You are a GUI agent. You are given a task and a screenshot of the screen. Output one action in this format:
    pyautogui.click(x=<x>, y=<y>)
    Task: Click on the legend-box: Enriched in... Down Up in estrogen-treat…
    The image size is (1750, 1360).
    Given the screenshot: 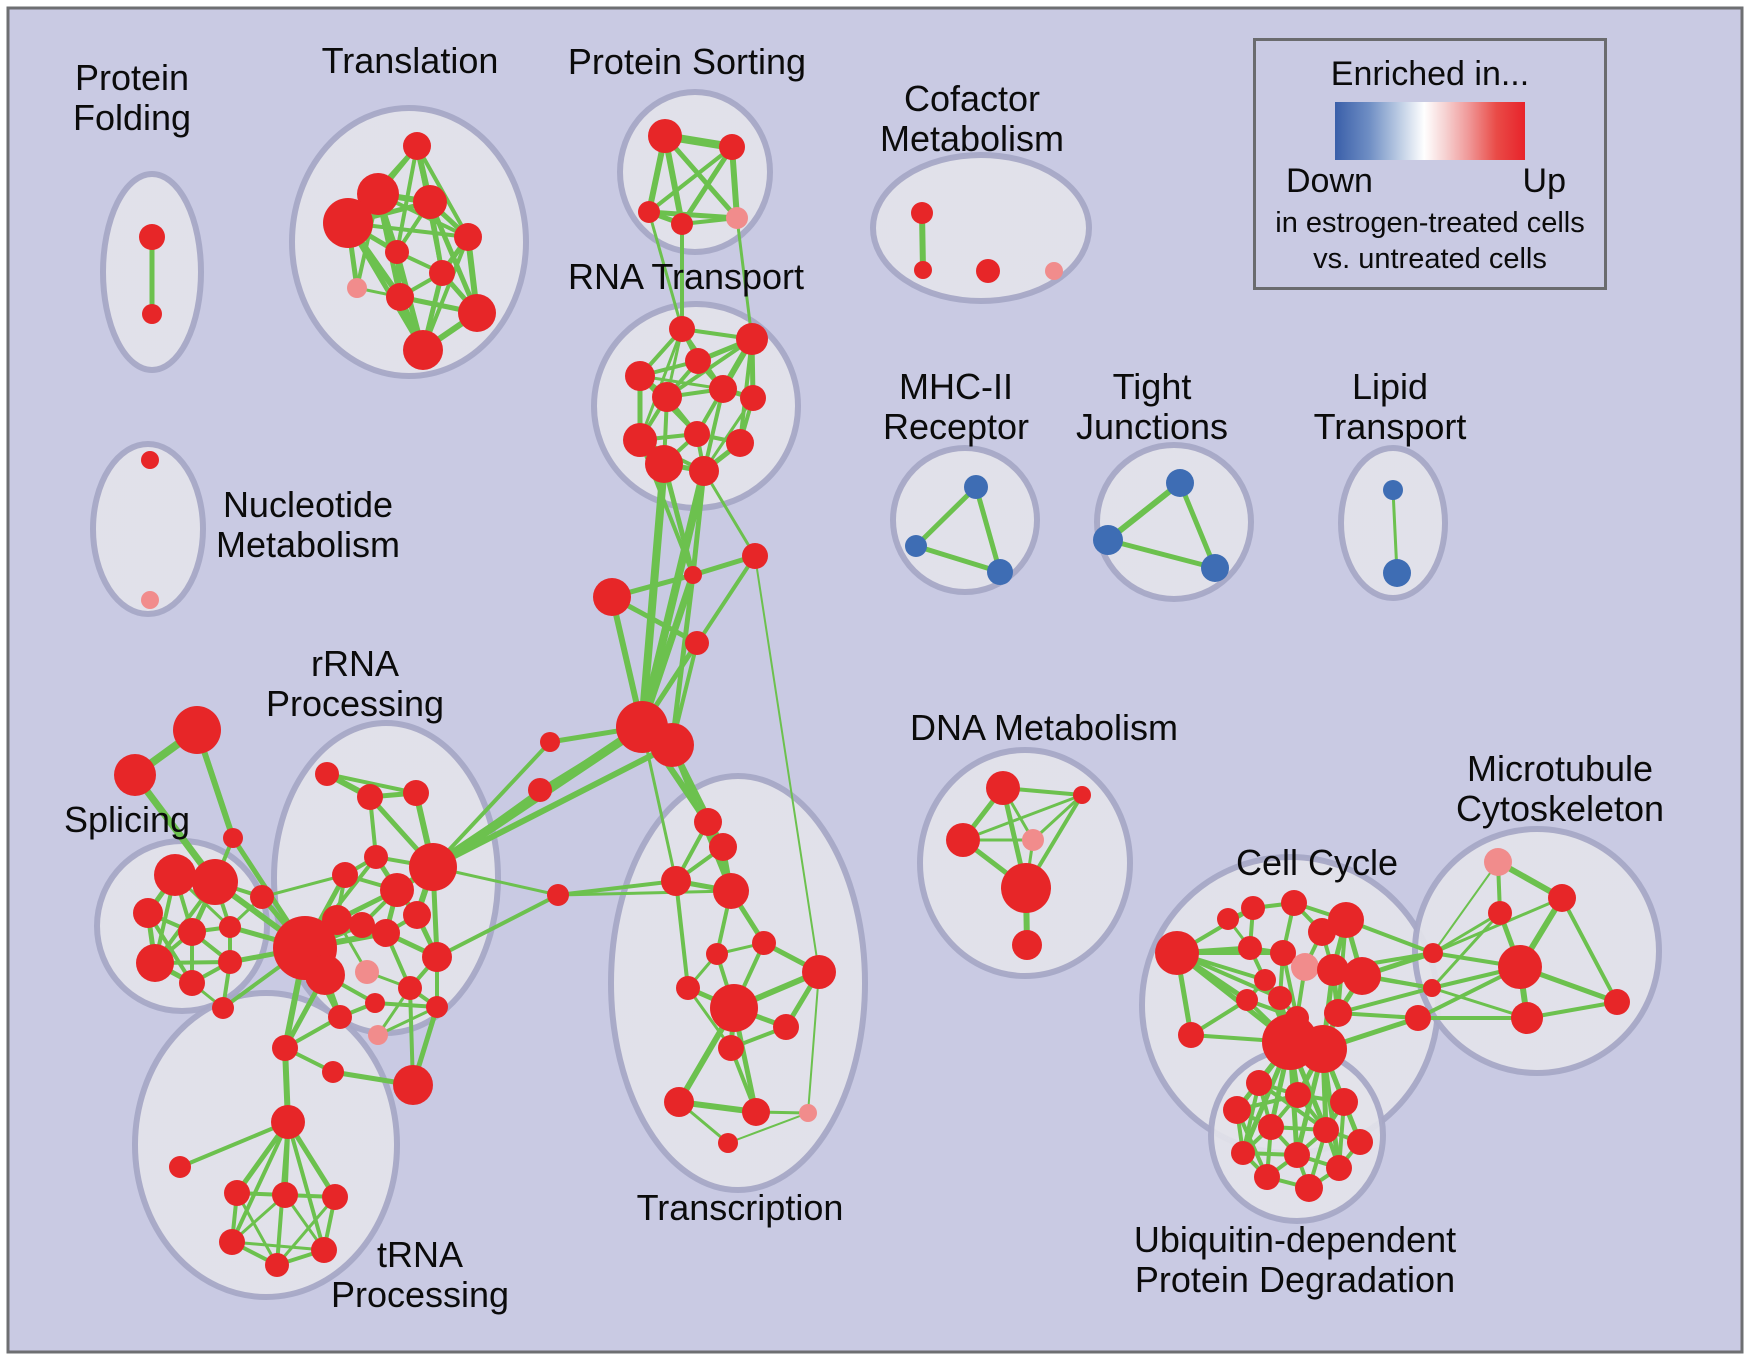 What is the action you would take?
    pyautogui.click(x=1430, y=164)
    